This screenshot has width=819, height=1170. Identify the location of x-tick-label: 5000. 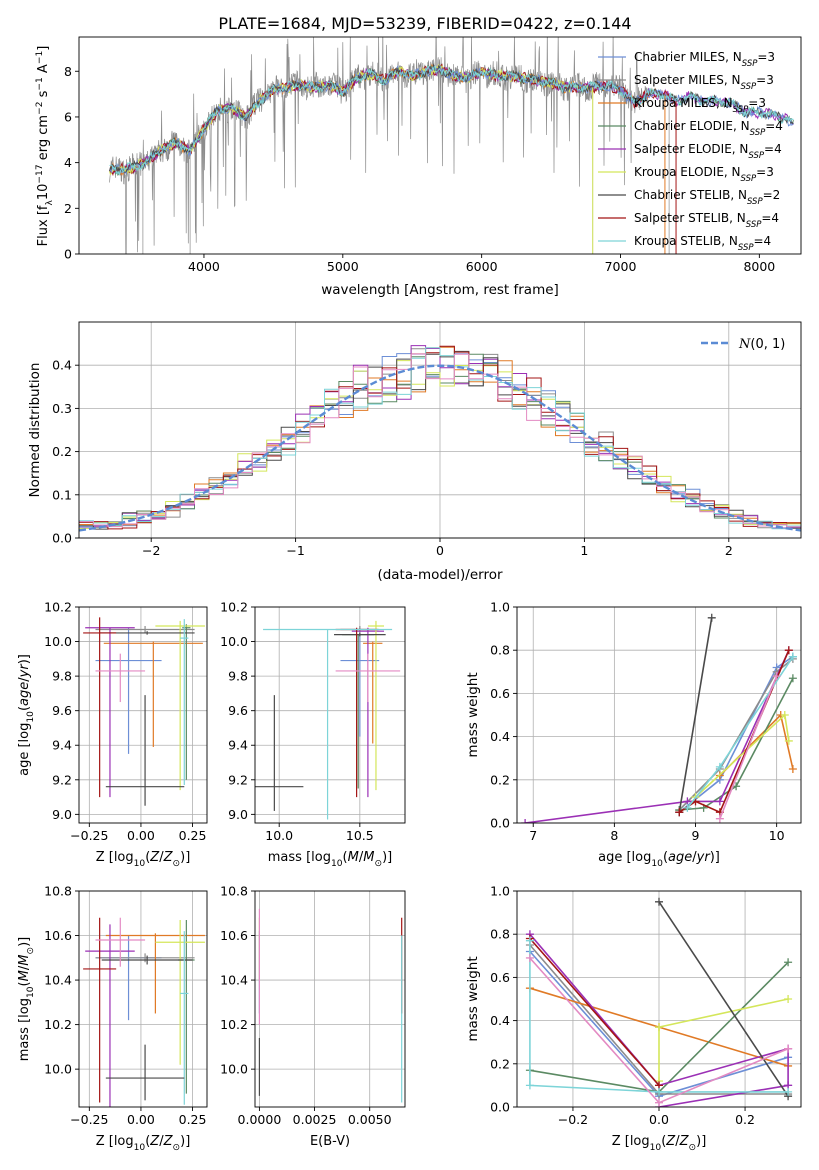
(343, 266).